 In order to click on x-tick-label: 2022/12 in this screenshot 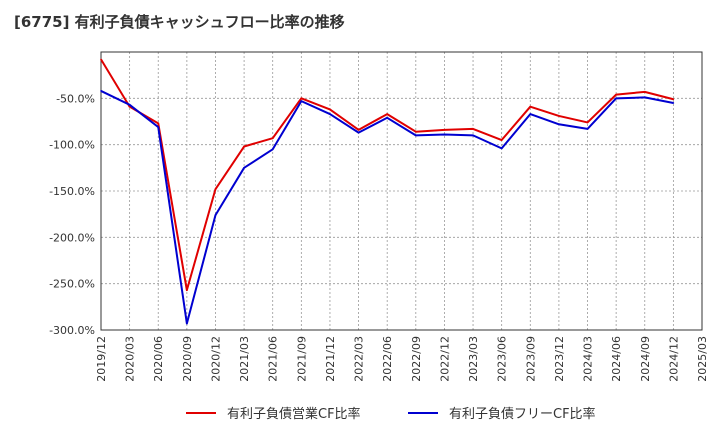, I will do `click(444, 359)`.